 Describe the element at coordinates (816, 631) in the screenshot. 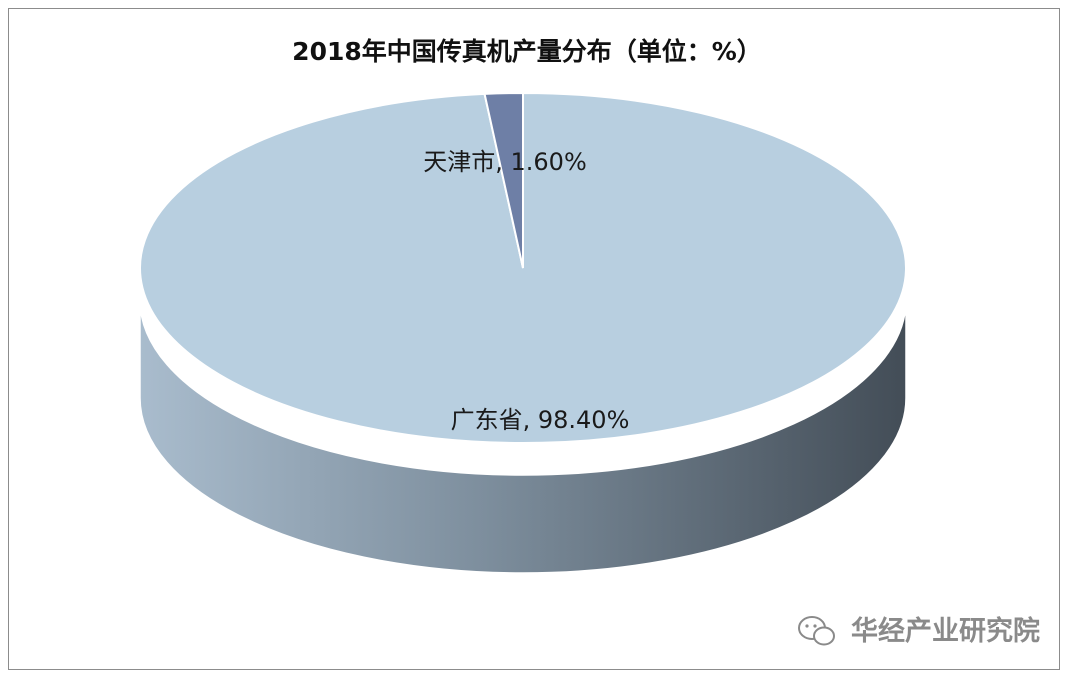

I see `wechat-icon` at that location.